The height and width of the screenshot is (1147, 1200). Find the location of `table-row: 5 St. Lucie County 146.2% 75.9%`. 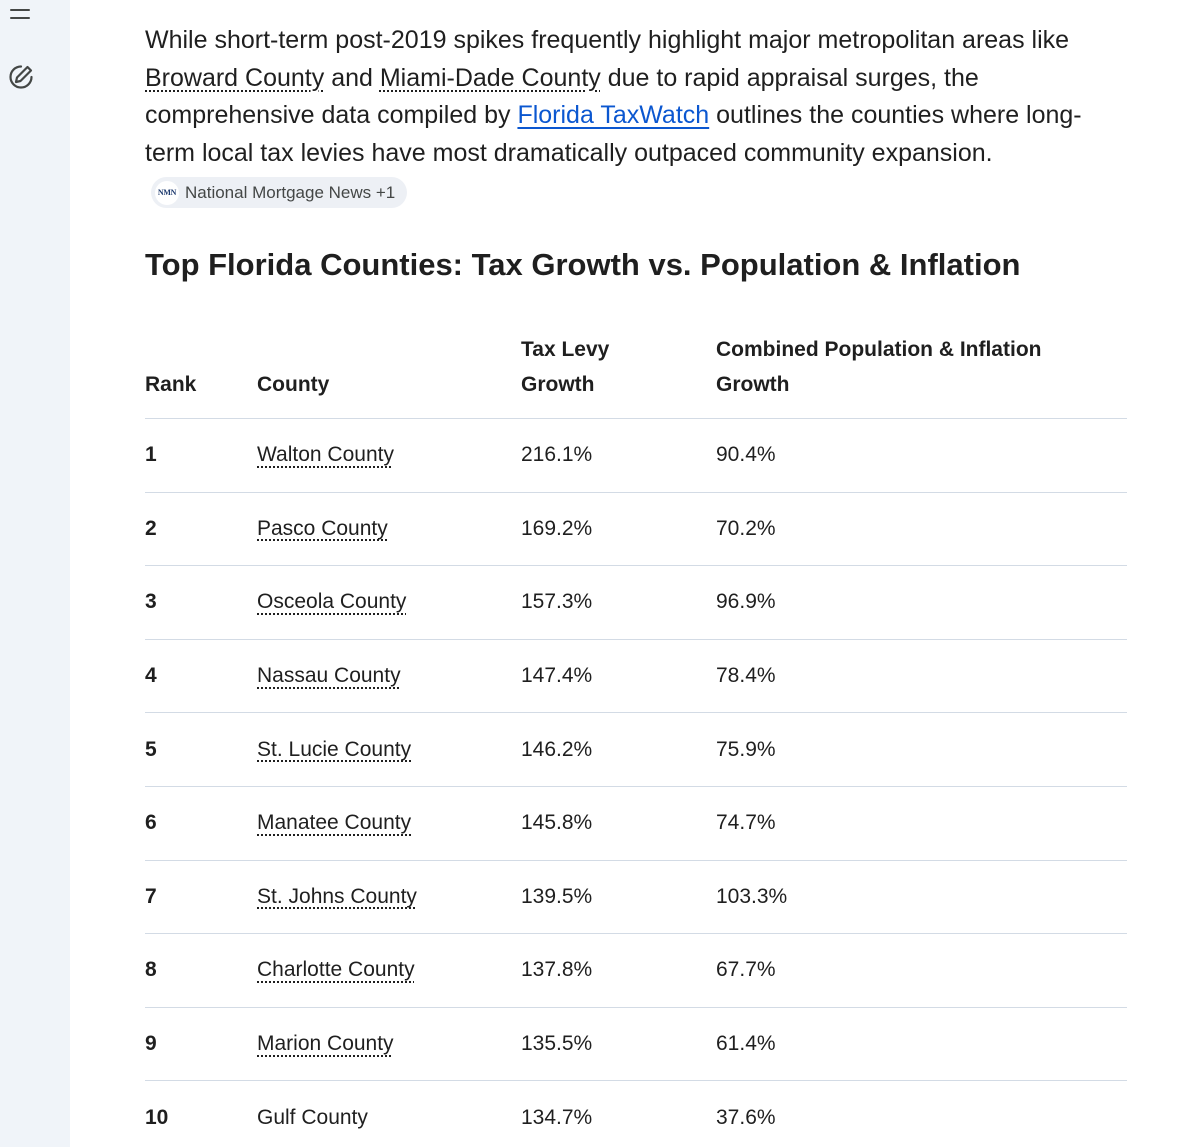

table-row: 5 St. Lucie County 146.2% 75.9% is located at coordinates (636, 749).